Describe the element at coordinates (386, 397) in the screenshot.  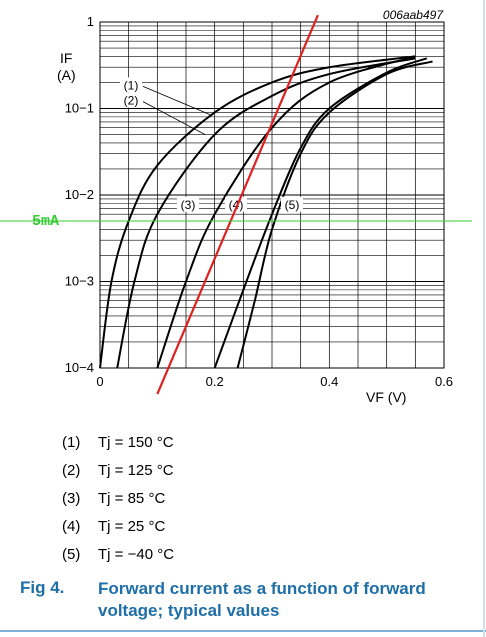
I see `x-axis-label: VF (V)` at that location.